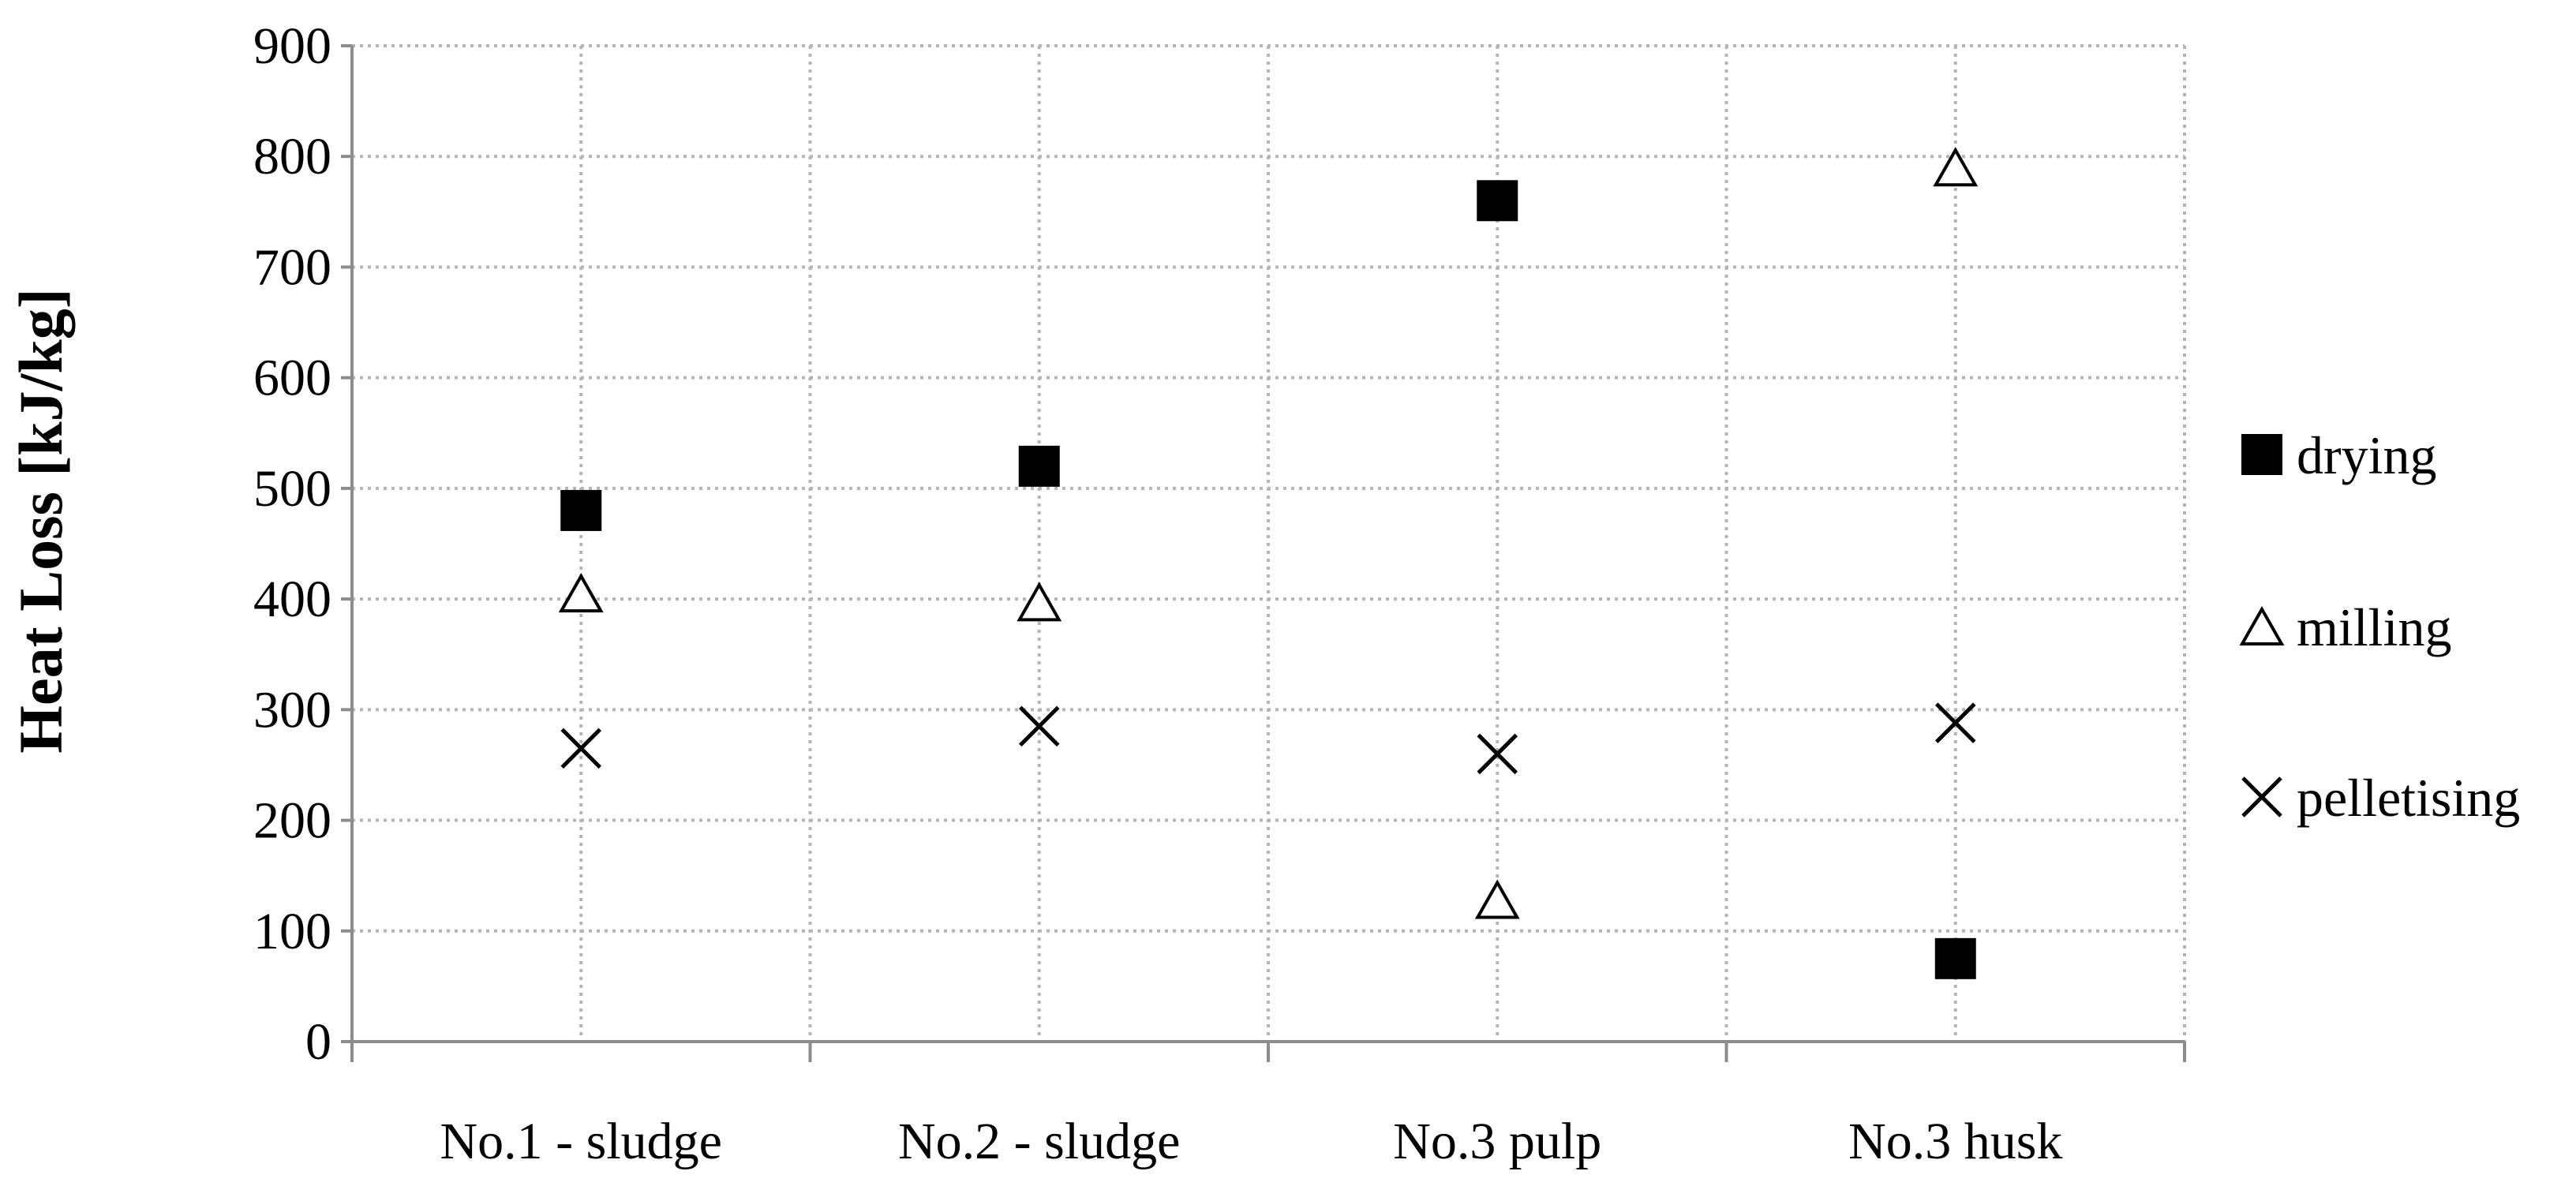 This screenshot has height=1201, width=2576. I want to click on legend-pelletising-label: pelletising, so click(2408, 798).